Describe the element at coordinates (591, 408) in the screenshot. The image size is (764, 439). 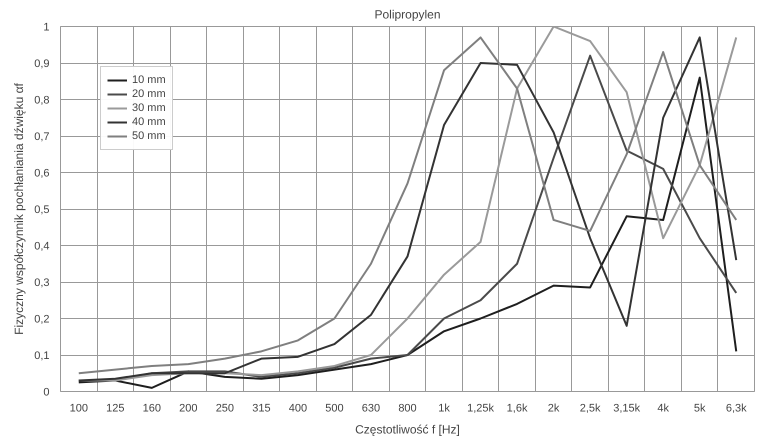
I see `x-tick-label: 2,5k` at that location.